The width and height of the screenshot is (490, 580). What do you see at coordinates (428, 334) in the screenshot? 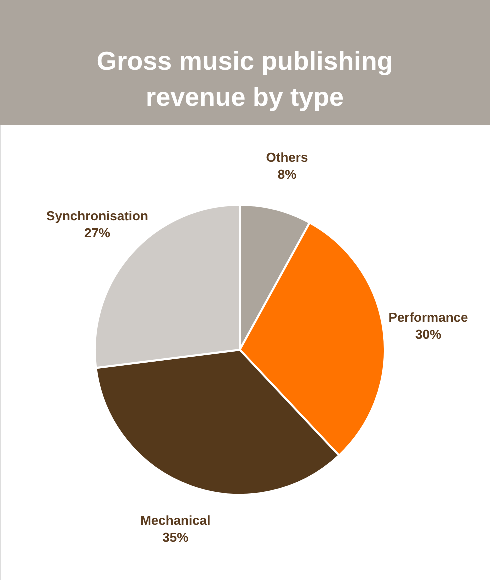
I see `data-label: 30%` at bounding box center [428, 334].